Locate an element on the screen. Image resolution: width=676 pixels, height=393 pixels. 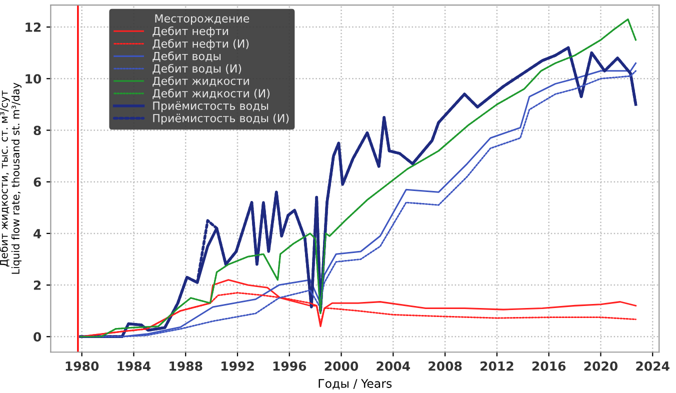
x-tick-label: 1980 is located at coordinates (82, 366).